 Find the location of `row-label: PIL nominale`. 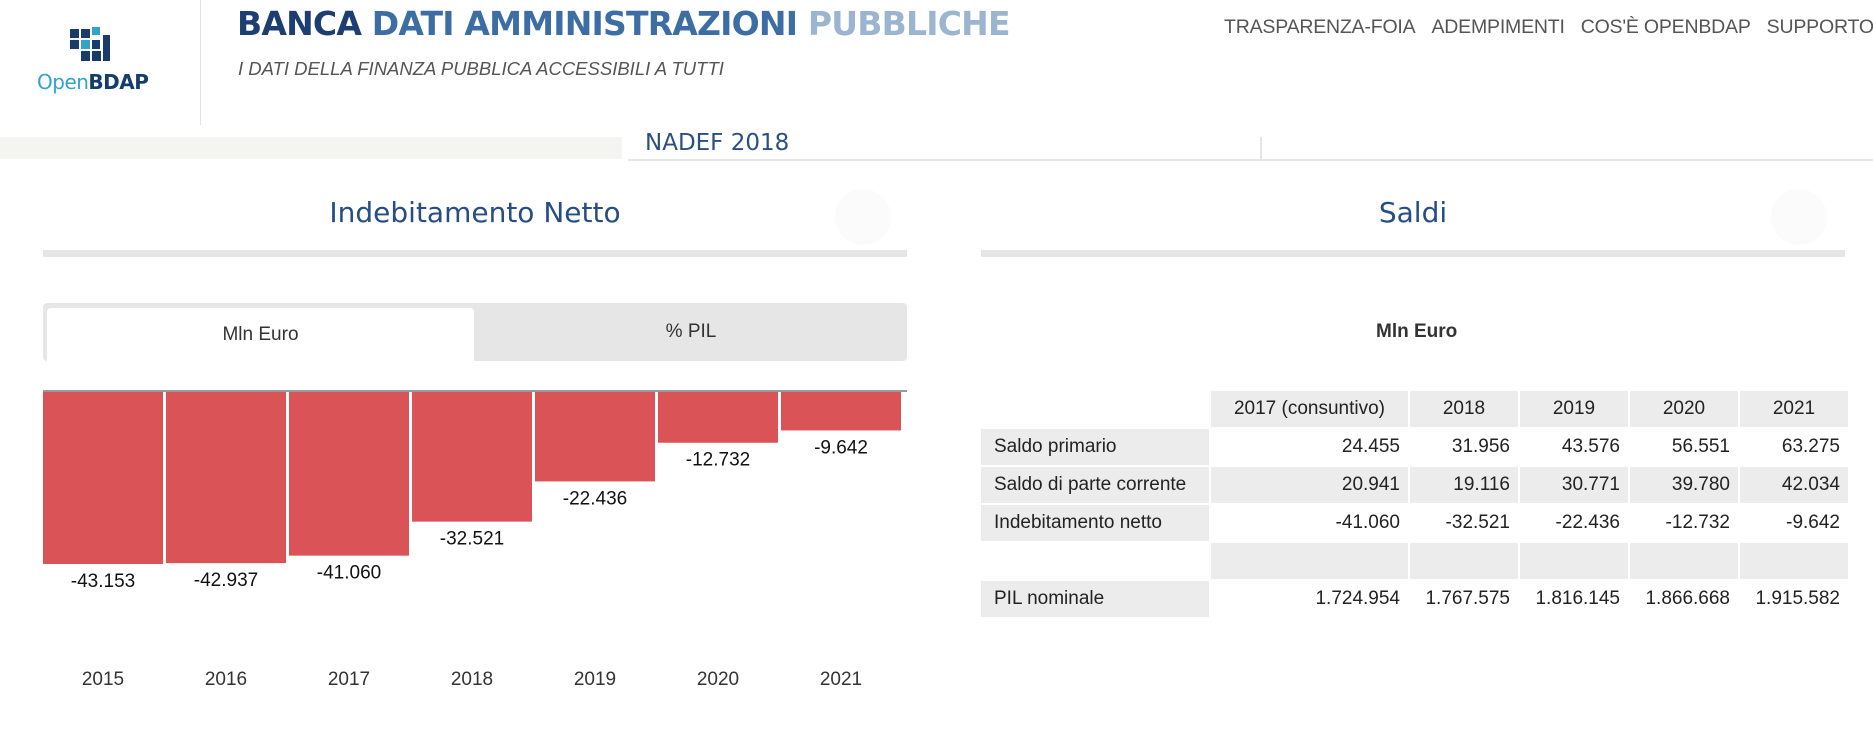

row-label: PIL nominale is located at coordinates (1096, 600).